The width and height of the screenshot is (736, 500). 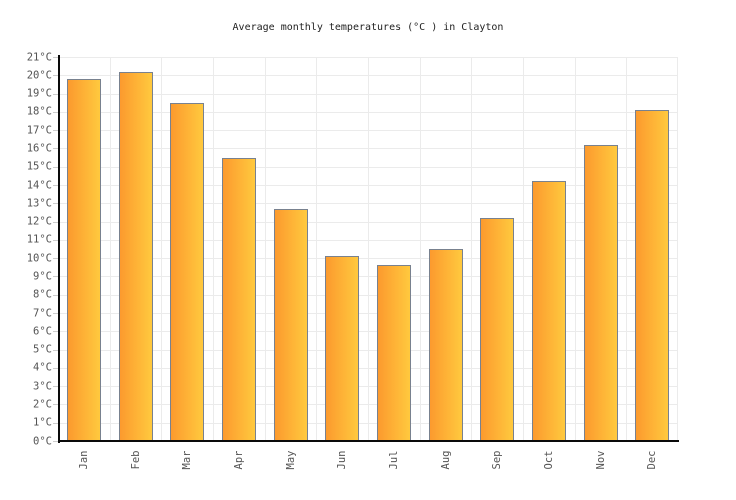 What do you see at coordinates (42, 331) in the screenshot?
I see `y-axis-label: 6°C` at bounding box center [42, 331].